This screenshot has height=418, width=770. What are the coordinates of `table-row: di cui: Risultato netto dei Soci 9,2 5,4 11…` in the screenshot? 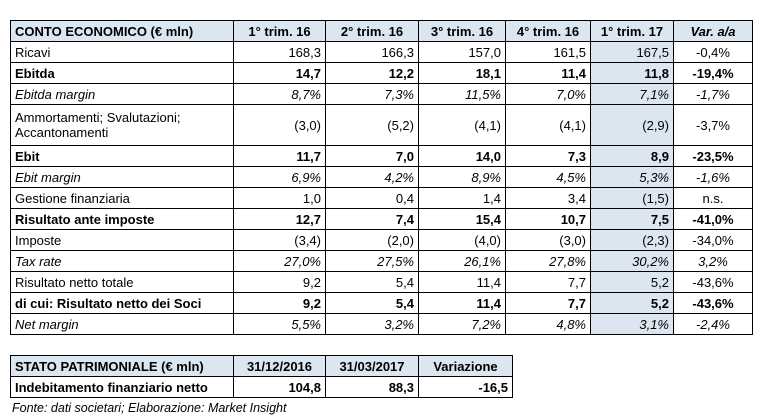 It's located at (381, 303).